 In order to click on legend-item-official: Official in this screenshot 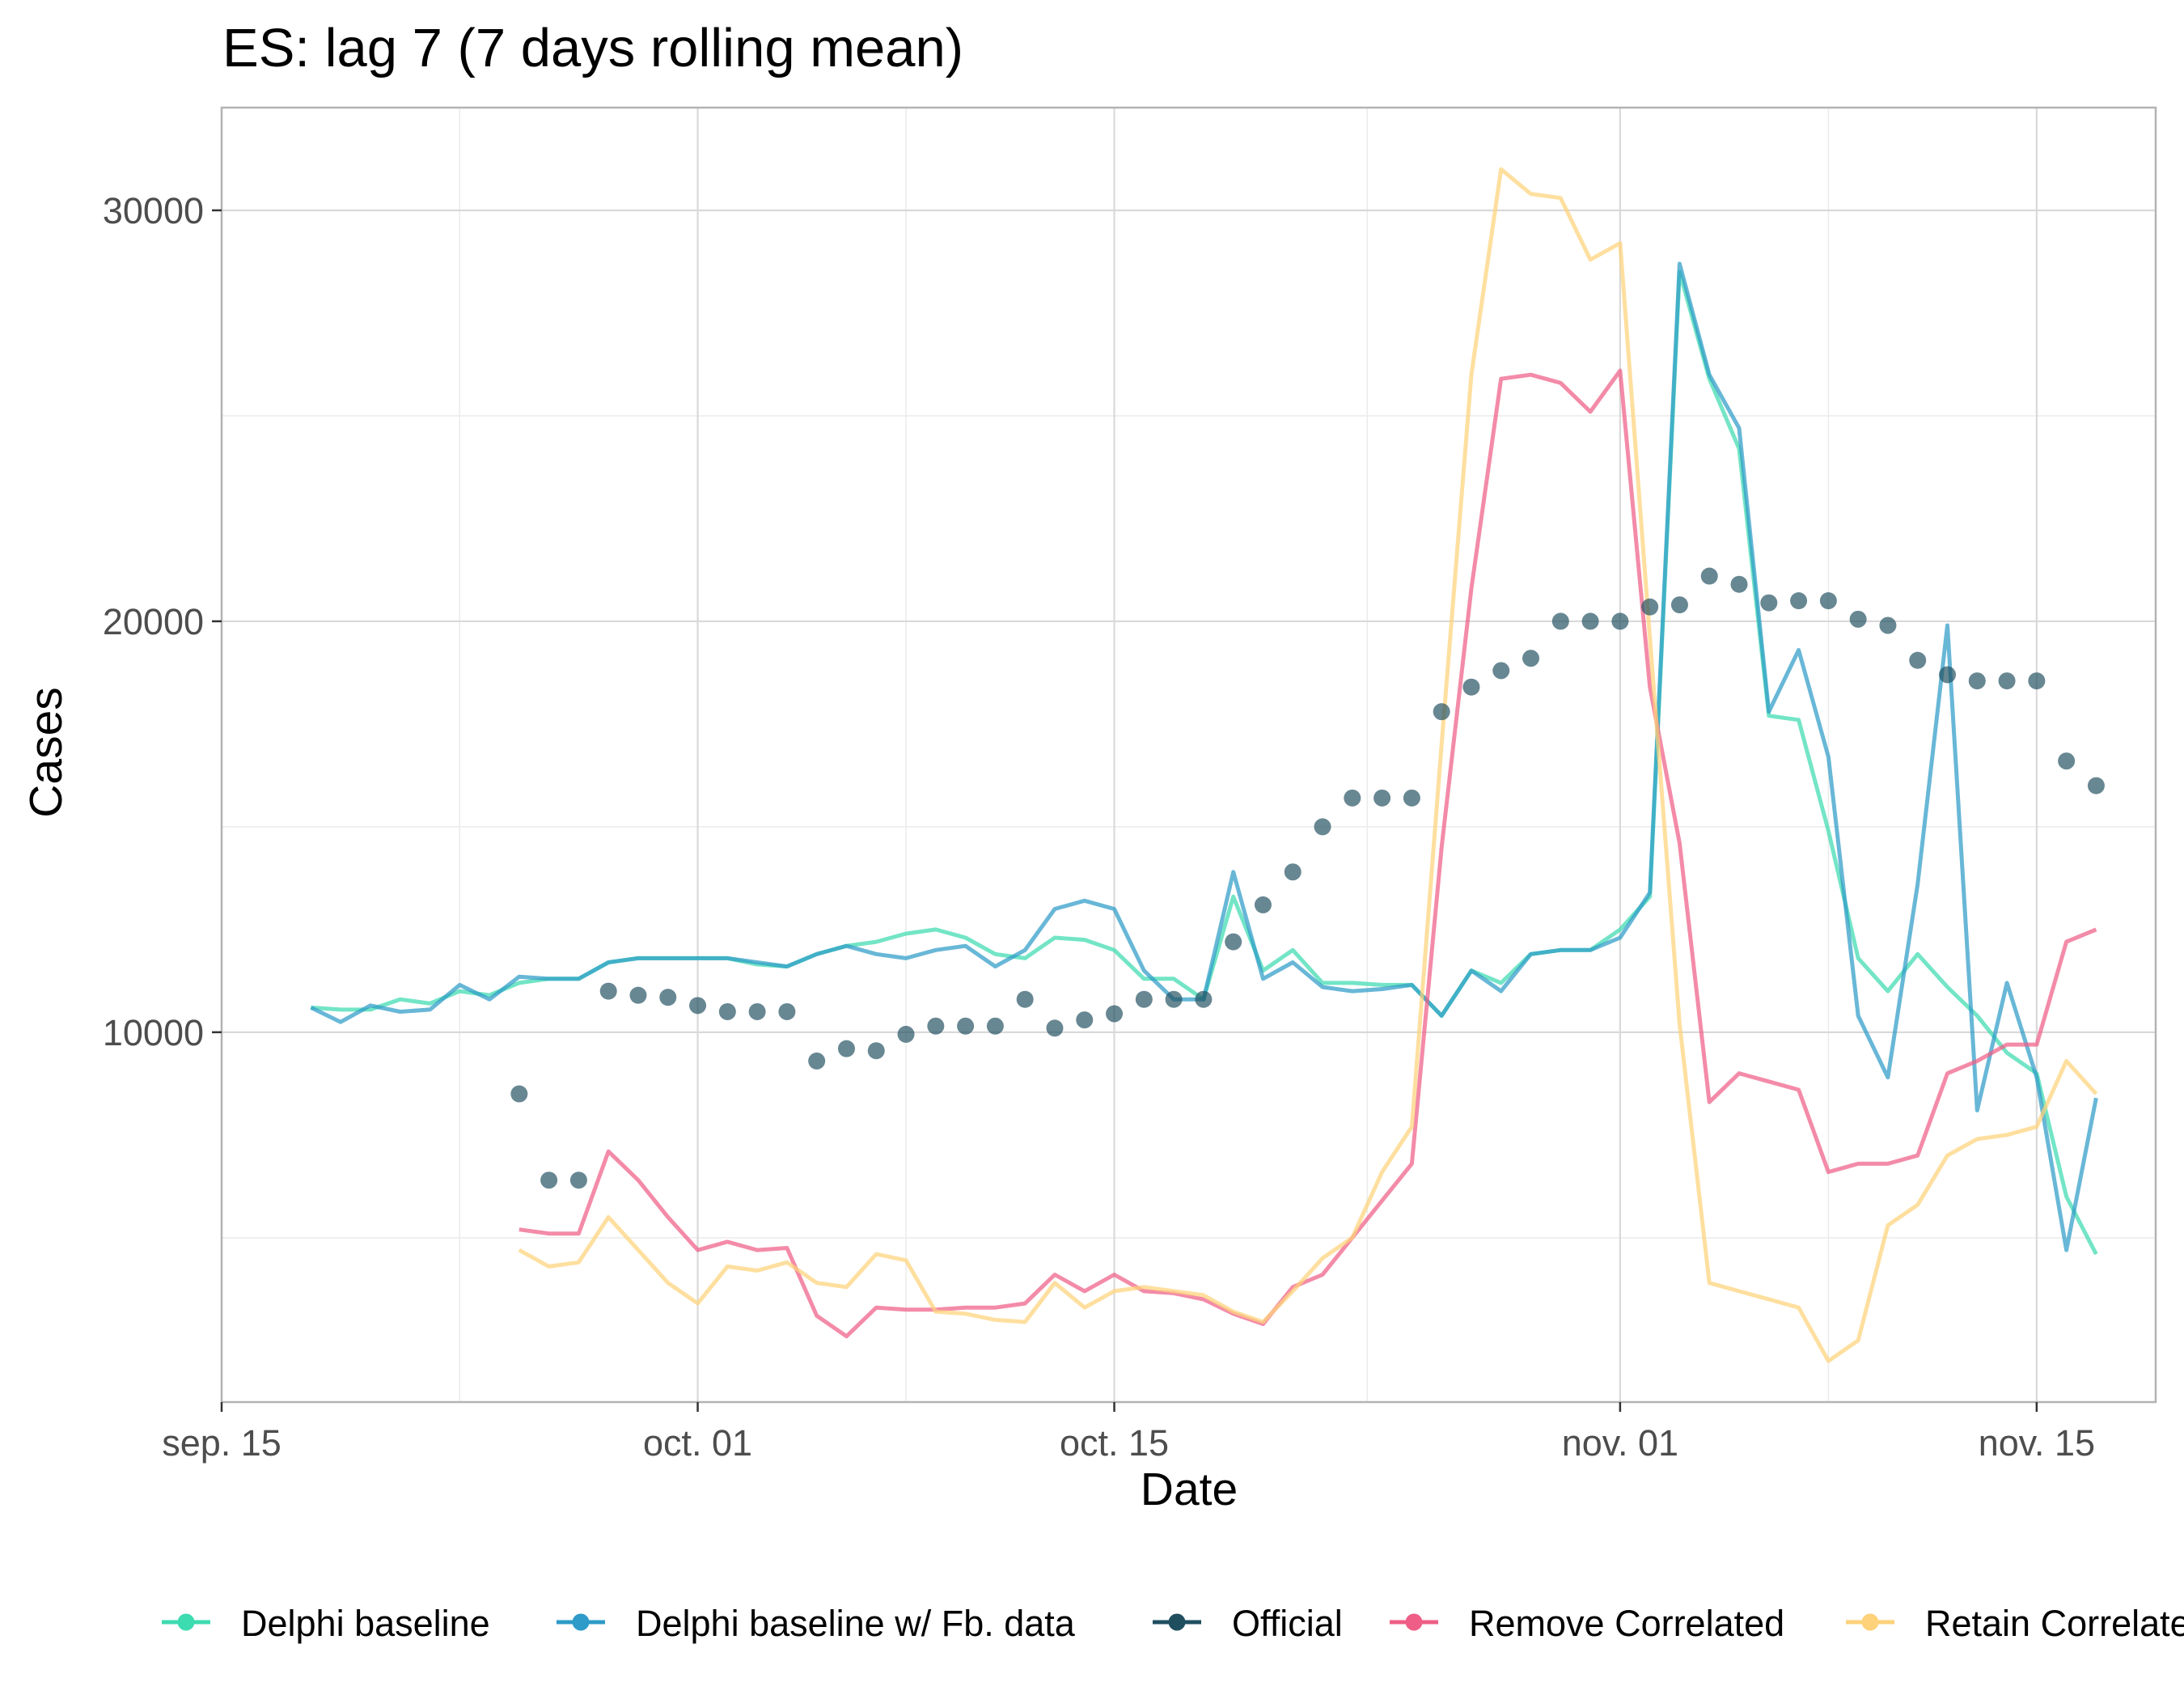, I will do `click(1248, 1623)`.